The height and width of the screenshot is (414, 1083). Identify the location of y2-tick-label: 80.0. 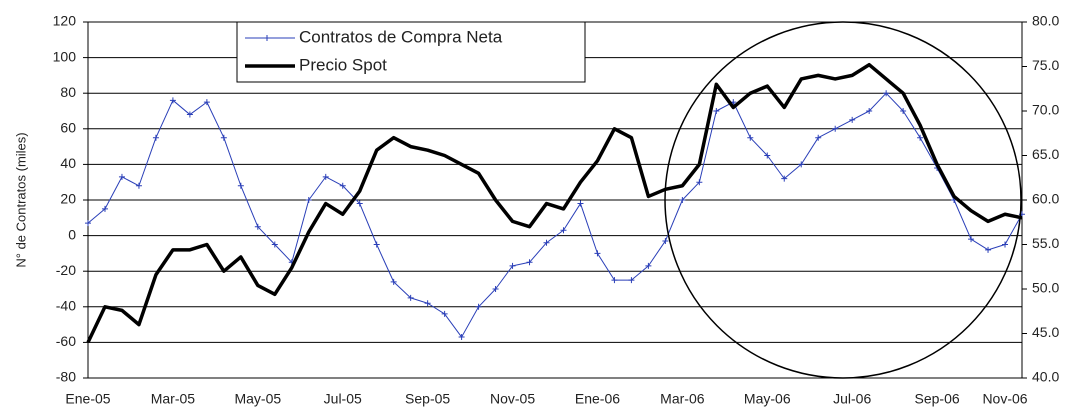
(1045, 21).